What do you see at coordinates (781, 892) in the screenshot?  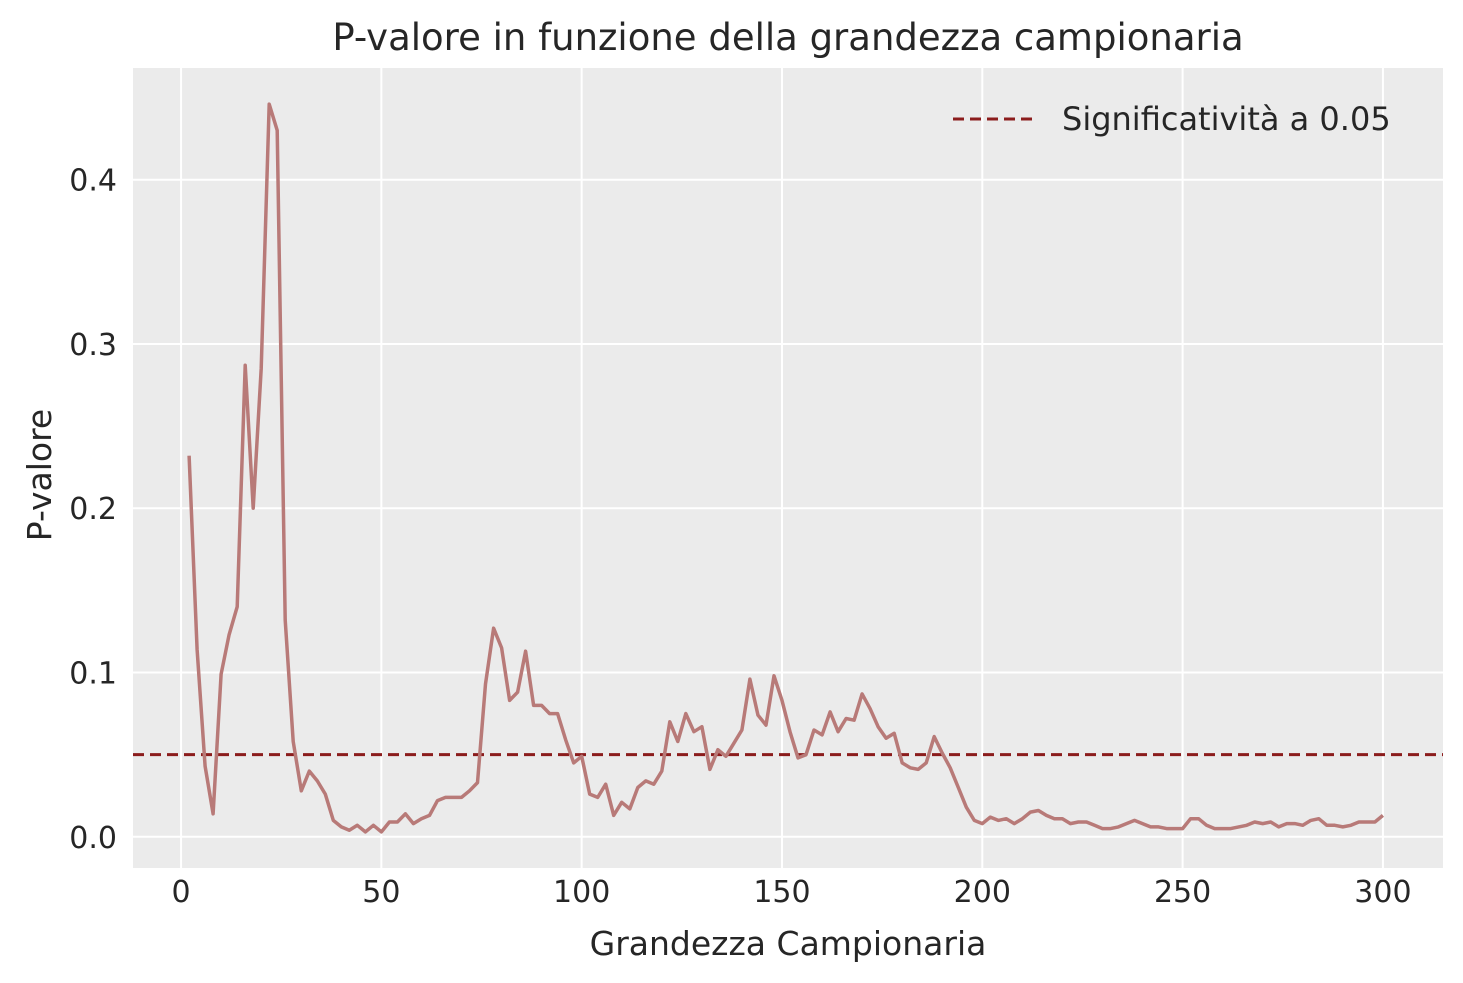 I see `x-tick-label: 150` at bounding box center [781, 892].